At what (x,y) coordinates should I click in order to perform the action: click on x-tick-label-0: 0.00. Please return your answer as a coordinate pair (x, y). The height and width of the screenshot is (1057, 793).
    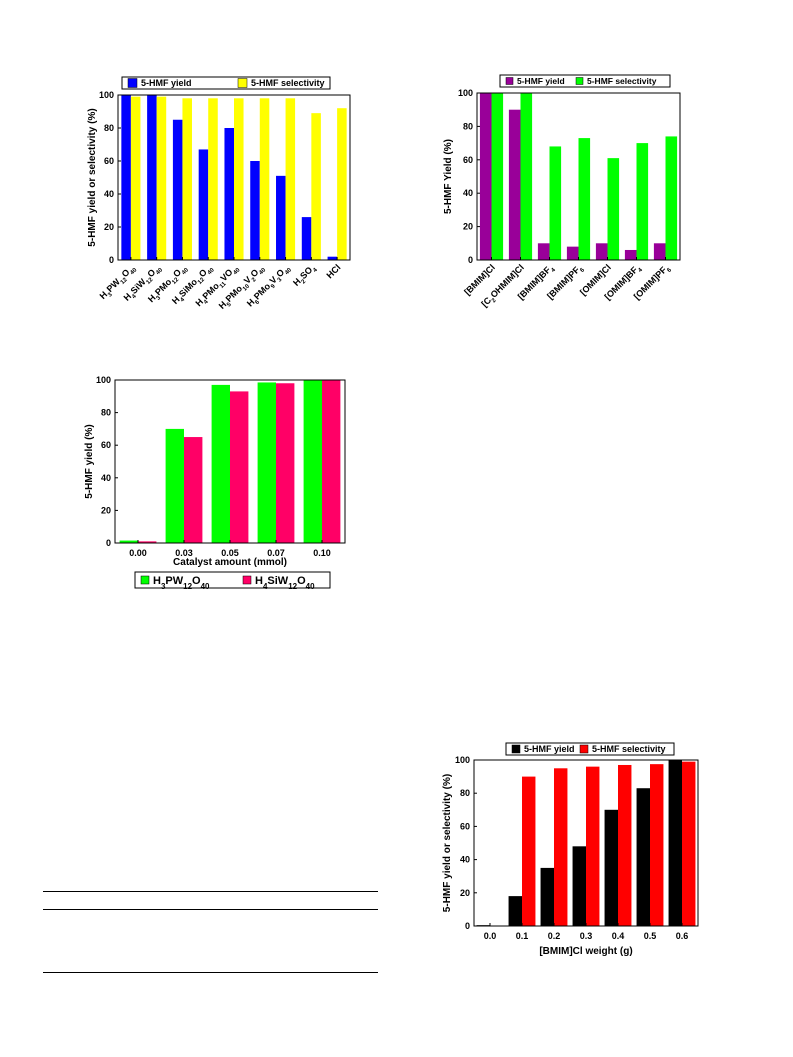
    Looking at the image, I should click on (138, 553).